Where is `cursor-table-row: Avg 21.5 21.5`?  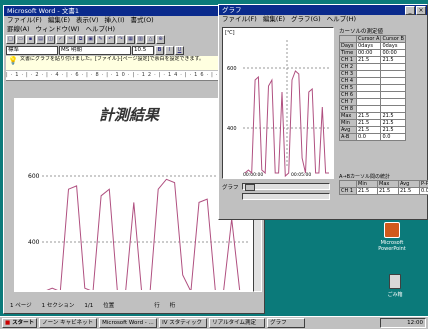 cursor-table-row: Avg 21.5 21.5 is located at coordinates (372, 130).